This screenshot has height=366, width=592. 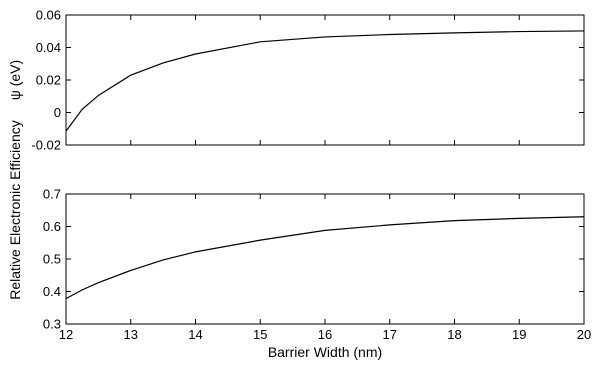 I want to click on x-tick-label: 19, so click(x=519, y=334).